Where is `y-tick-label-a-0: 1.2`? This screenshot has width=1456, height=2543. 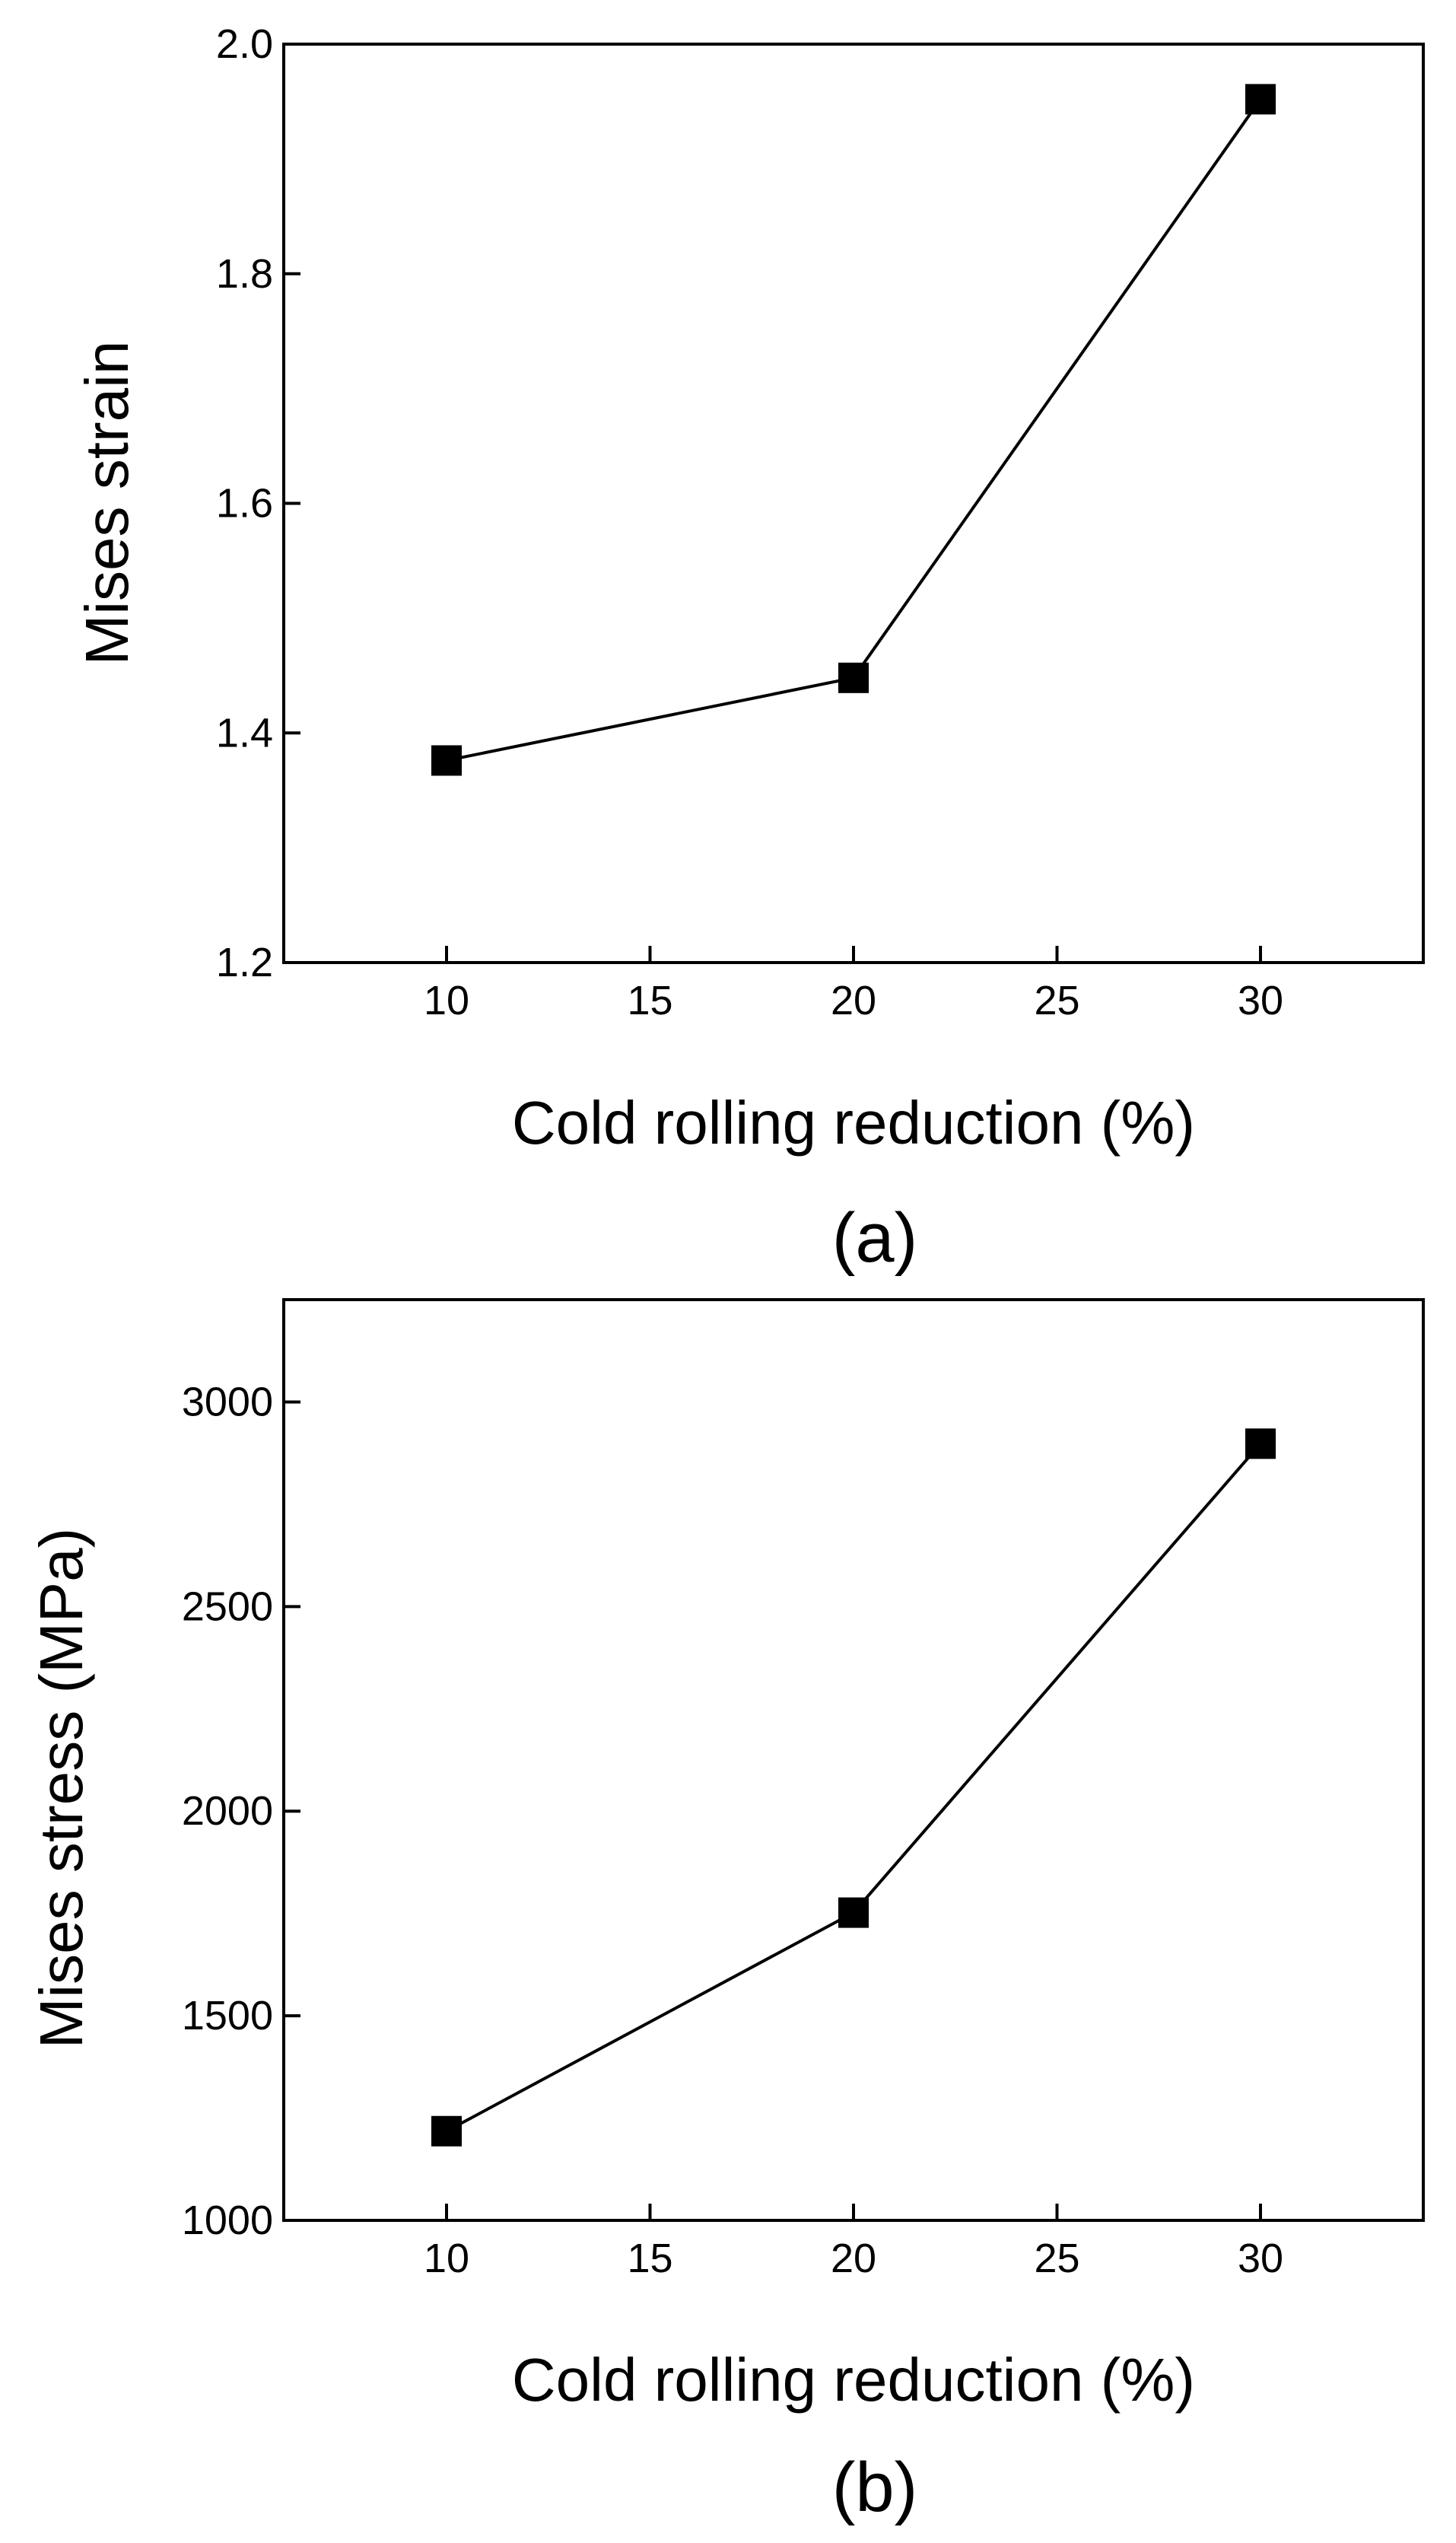 y-tick-label-a-0: 1.2 is located at coordinates (244, 963).